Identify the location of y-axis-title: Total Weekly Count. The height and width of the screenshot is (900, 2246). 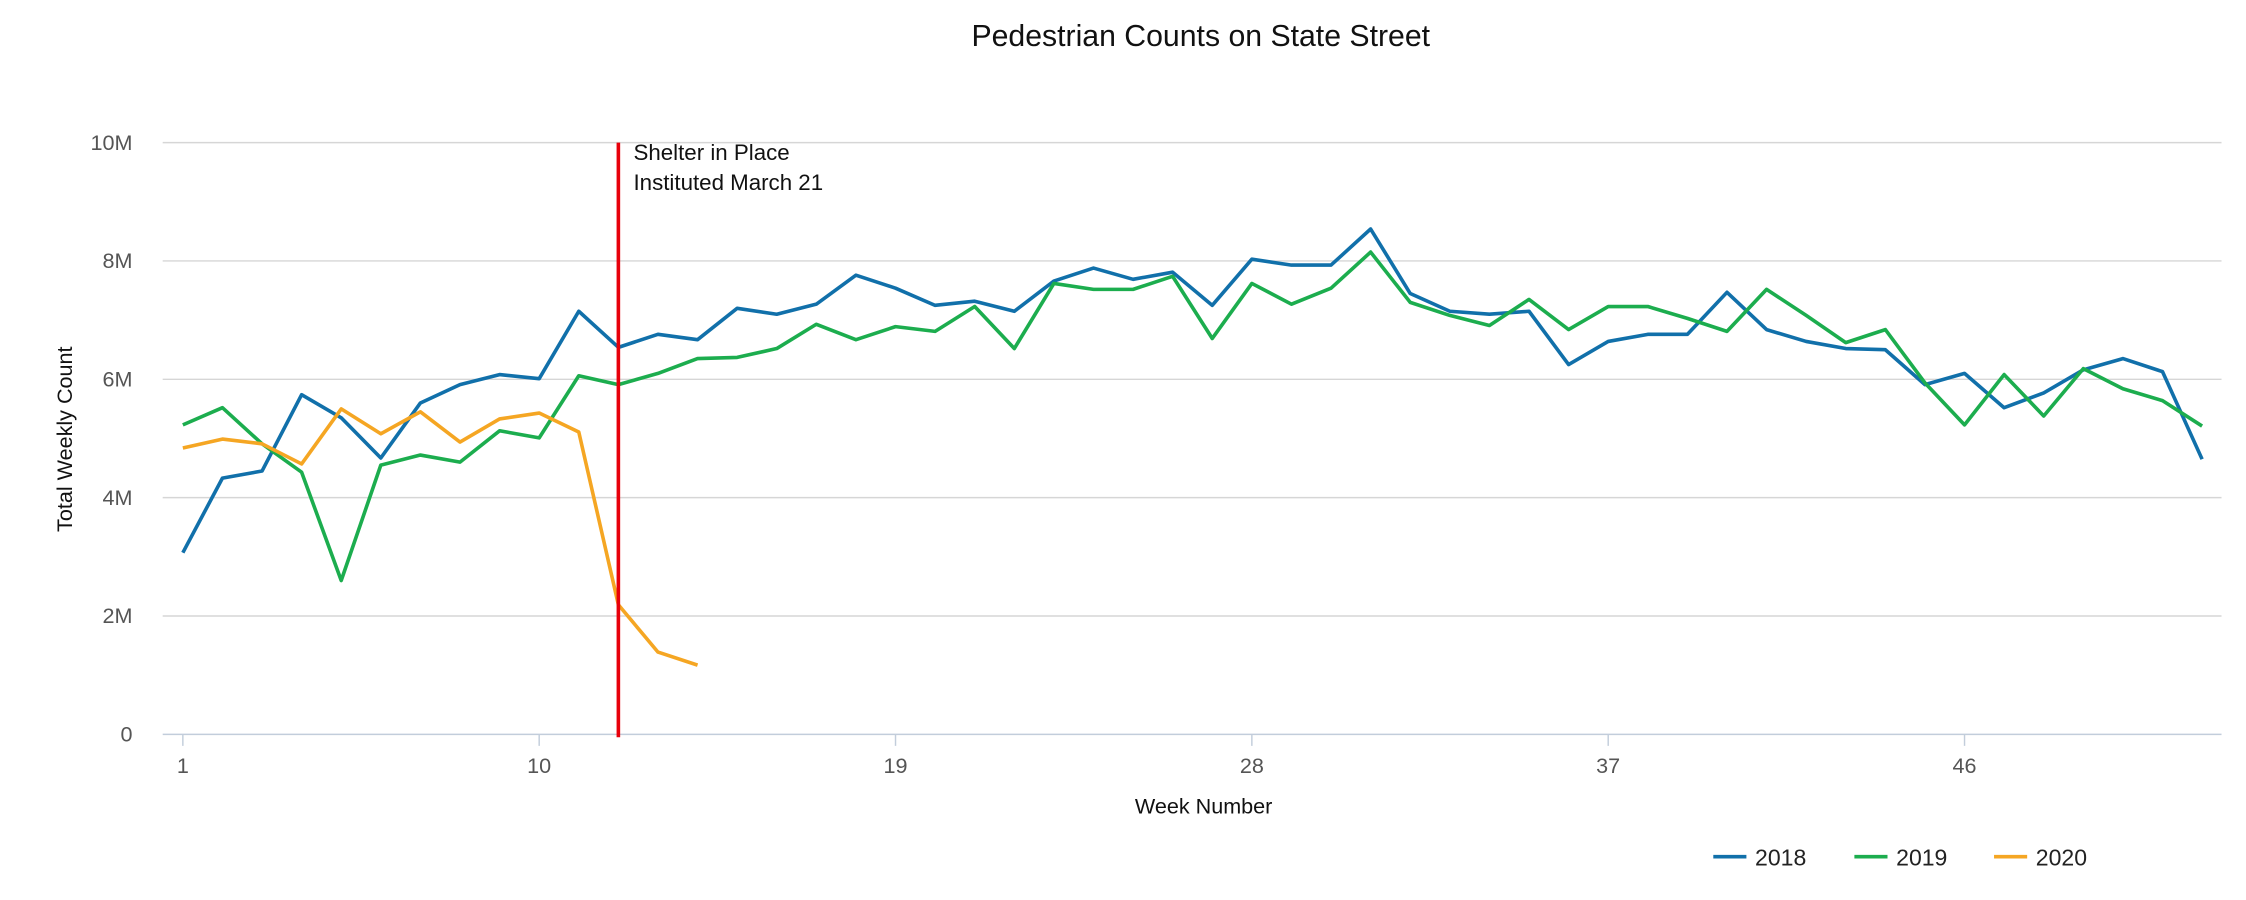
(64, 439).